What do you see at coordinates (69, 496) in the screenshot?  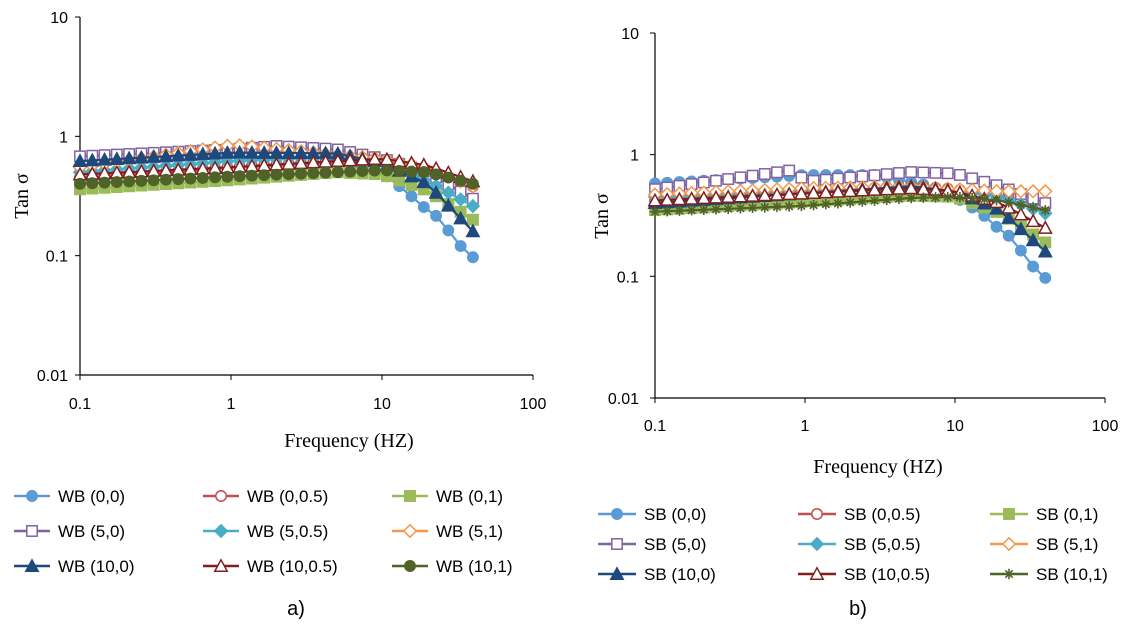 I see `legend-item: WB (0,0)` at bounding box center [69, 496].